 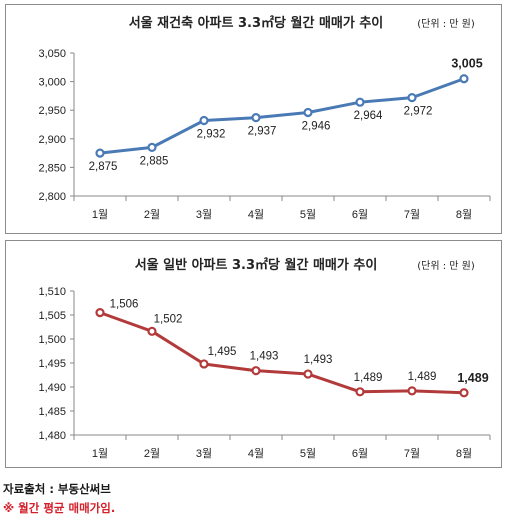 What do you see at coordinates (52, 436) in the screenshot?
I see `y-tick-label: 1,480` at bounding box center [52, 436].